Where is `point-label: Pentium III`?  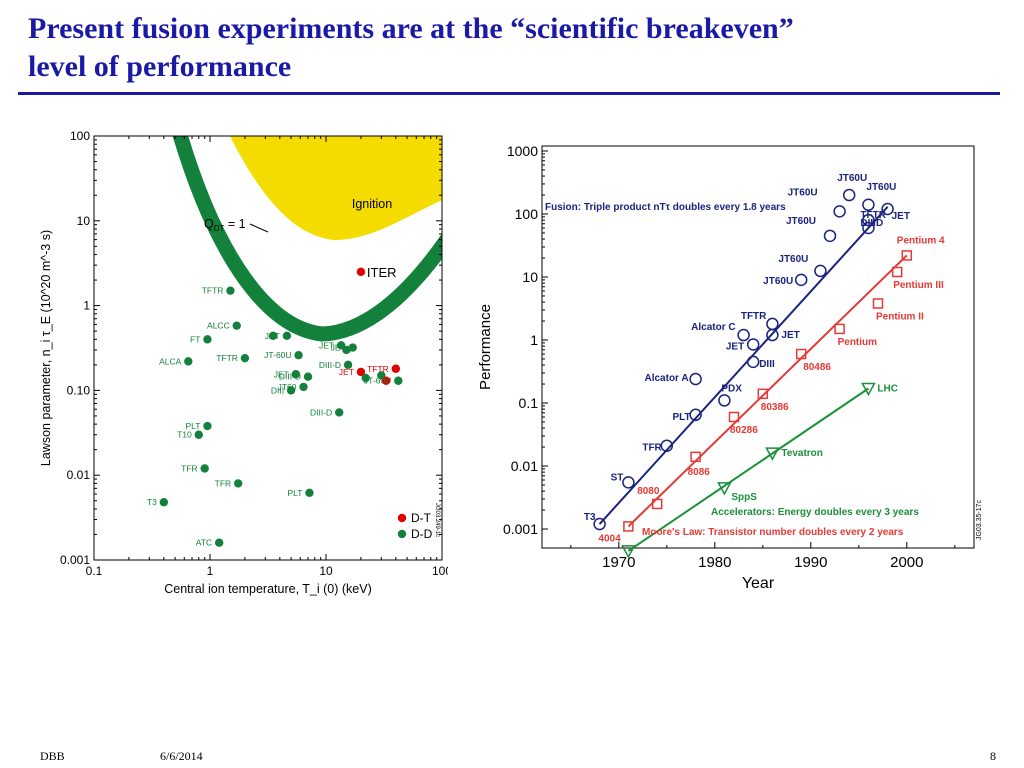 point-label: Pentium III is located at coordinates (918, 285).